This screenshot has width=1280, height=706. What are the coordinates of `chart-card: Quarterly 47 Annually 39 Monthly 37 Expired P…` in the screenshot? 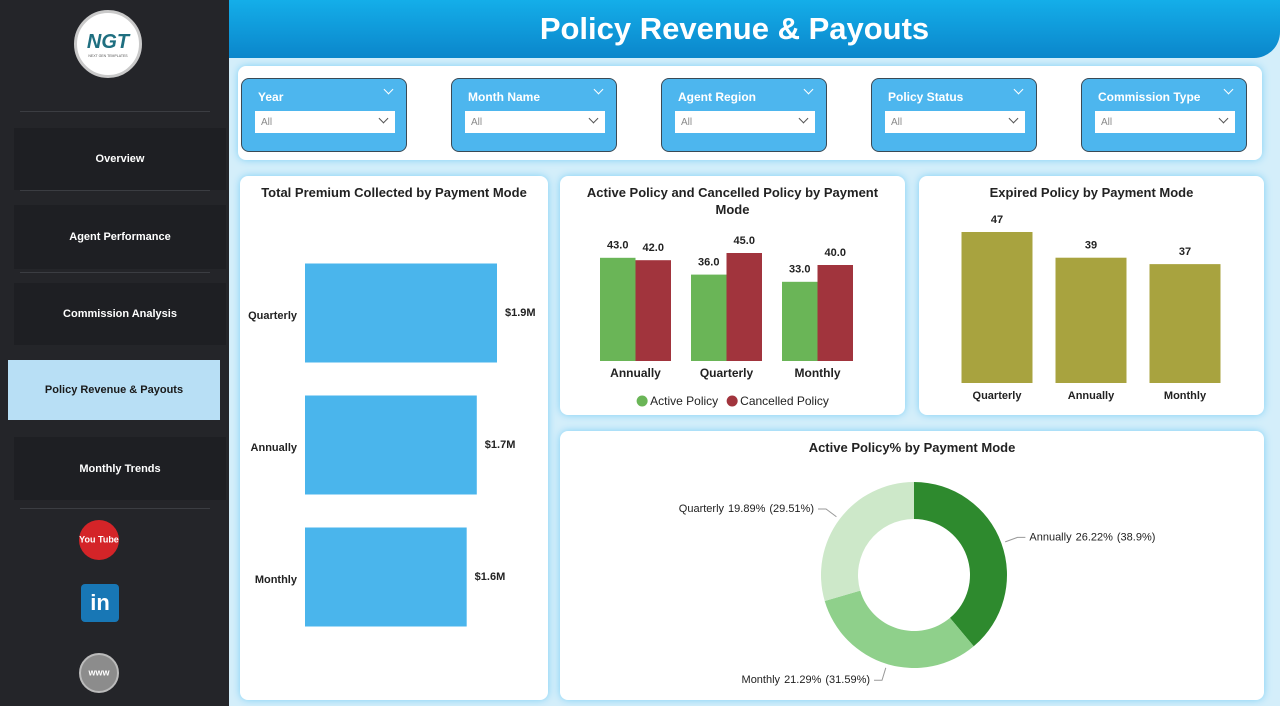 It's located at (1091, 295).